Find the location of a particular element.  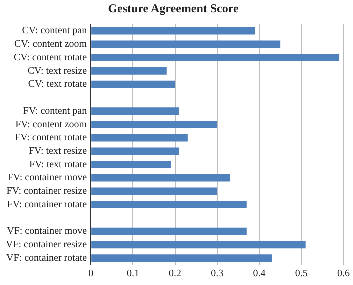

y-tick-label: FV: container rotate is located at coordinates (47, 204).